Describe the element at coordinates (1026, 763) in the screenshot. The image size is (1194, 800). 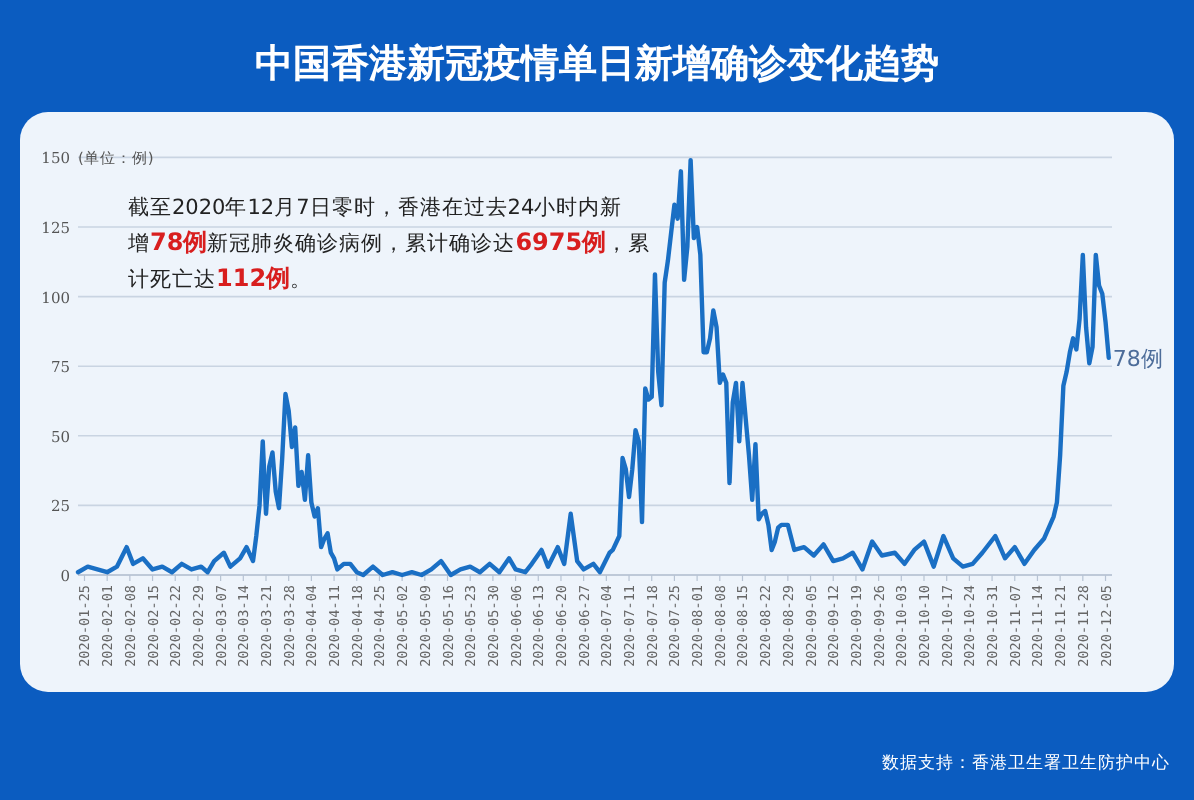
I see `text: 数据支持：香港卫生署卫生防护中心` at that location.